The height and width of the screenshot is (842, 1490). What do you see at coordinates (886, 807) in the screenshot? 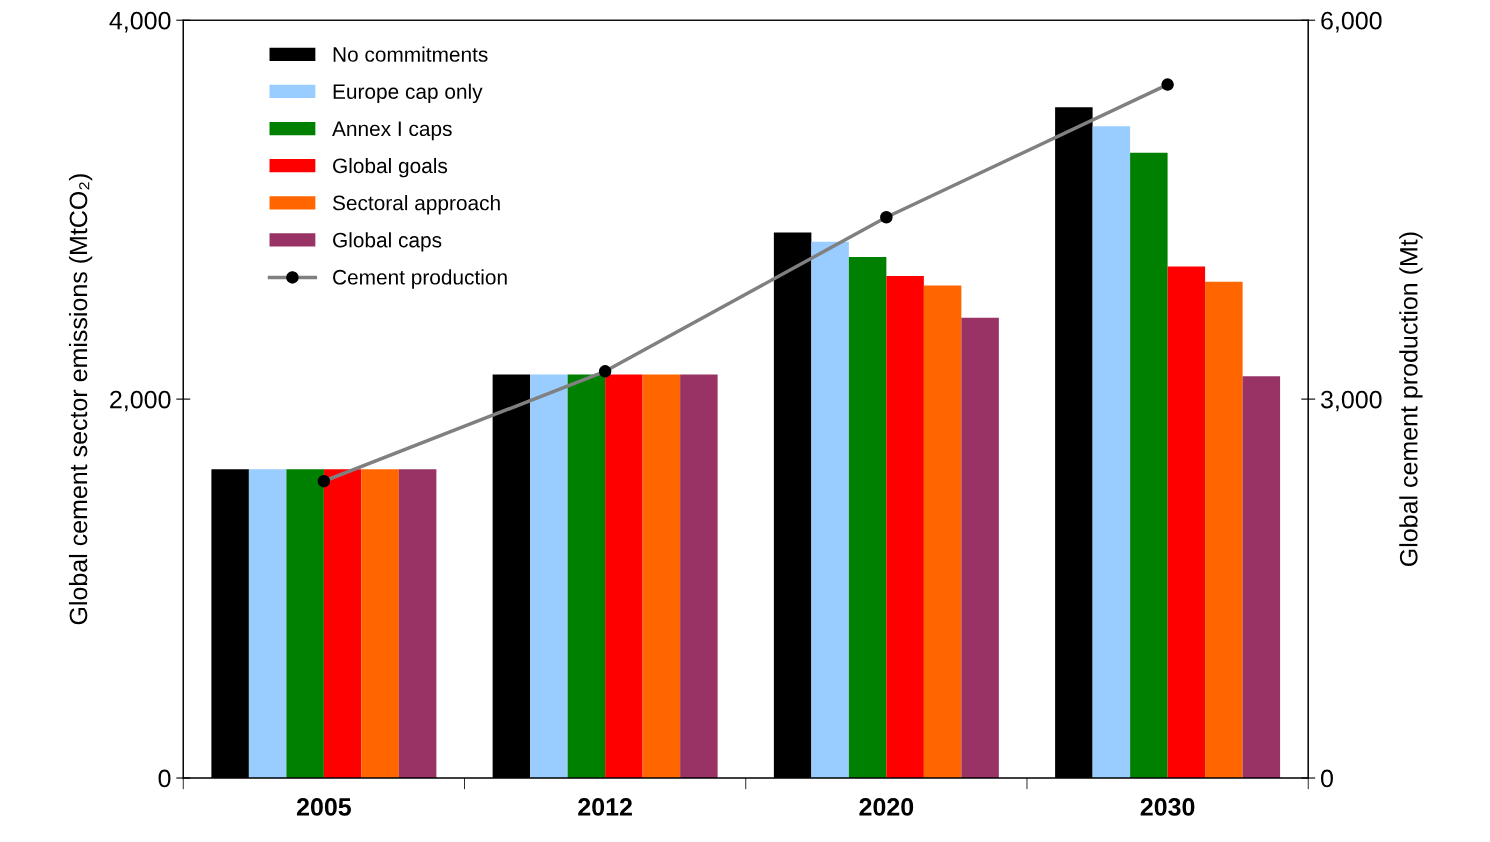
I see `x-tick-label: 2020` at bounding box center [886, 807].